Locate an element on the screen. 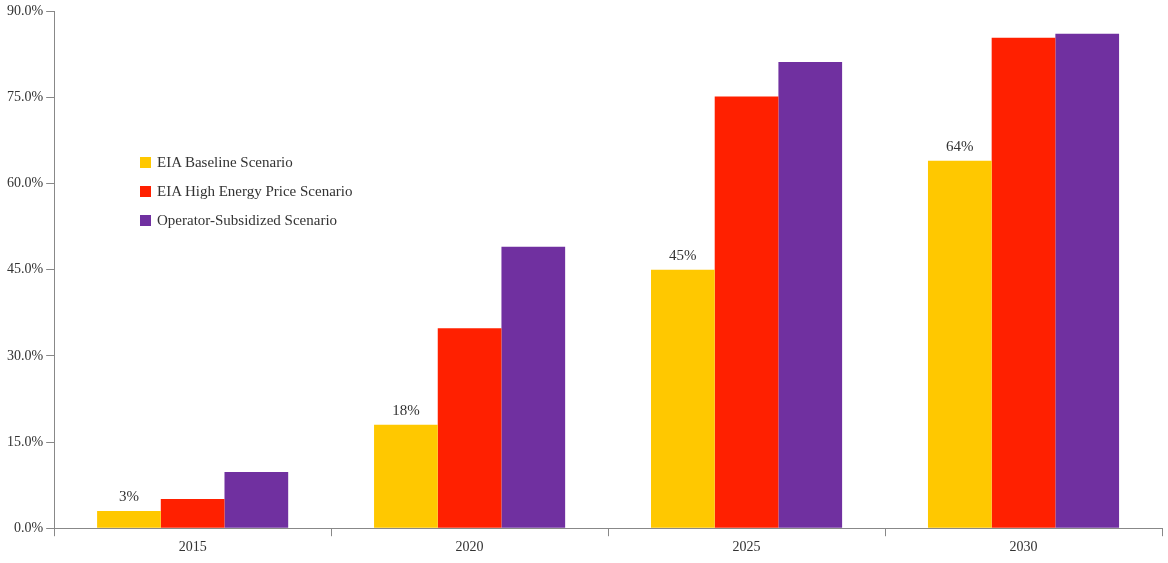  x-tick-label: 2015 is located at coordinates (192, 547).